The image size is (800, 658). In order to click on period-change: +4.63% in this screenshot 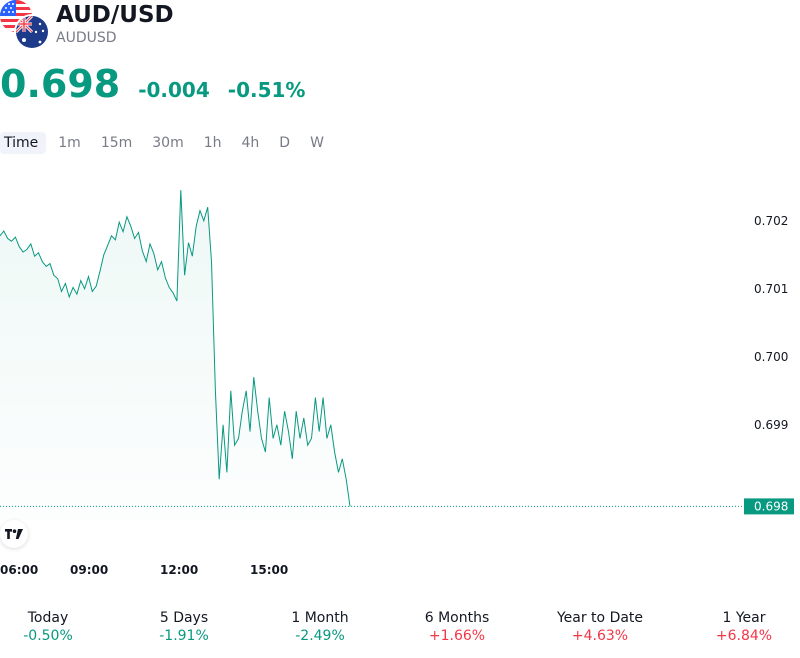, I will do `click(600, 636)`.